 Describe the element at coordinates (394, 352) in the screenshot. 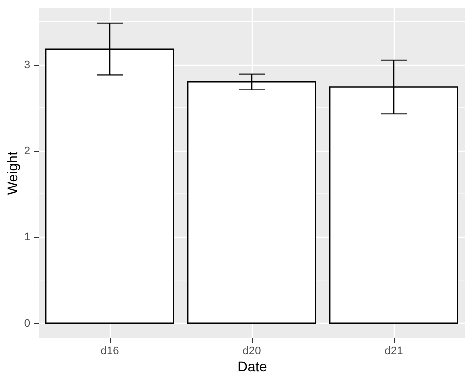

I see `x-tick-label: d21` at that location.